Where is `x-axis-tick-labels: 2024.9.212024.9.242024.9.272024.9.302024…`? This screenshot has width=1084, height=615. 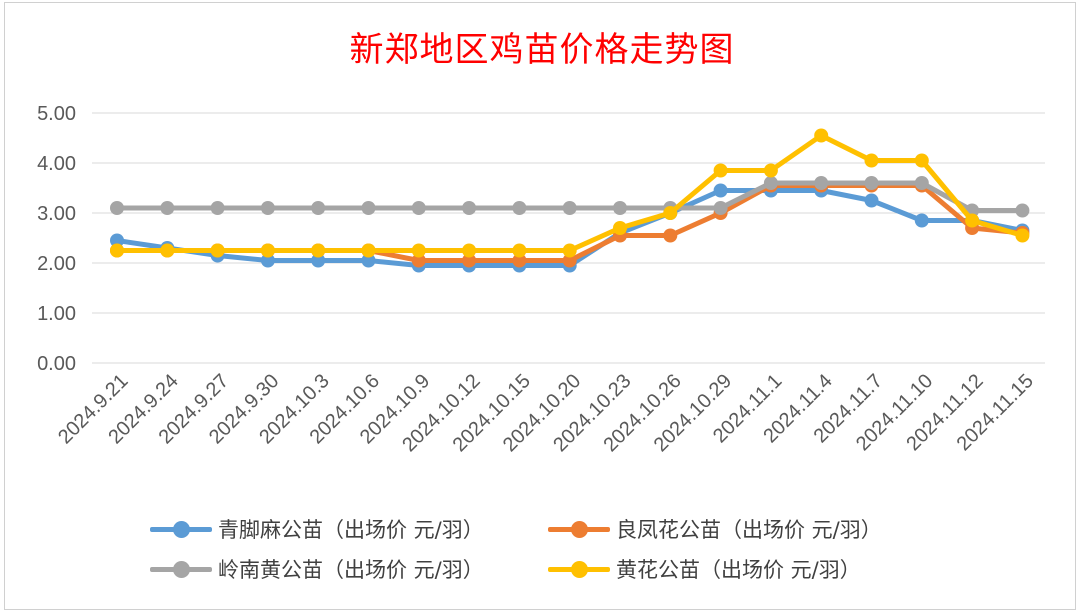 x-axis-tick-labels: 2024.9.212024.9.242024.9.272024.9.302024… is located at coordinates (546, 413).